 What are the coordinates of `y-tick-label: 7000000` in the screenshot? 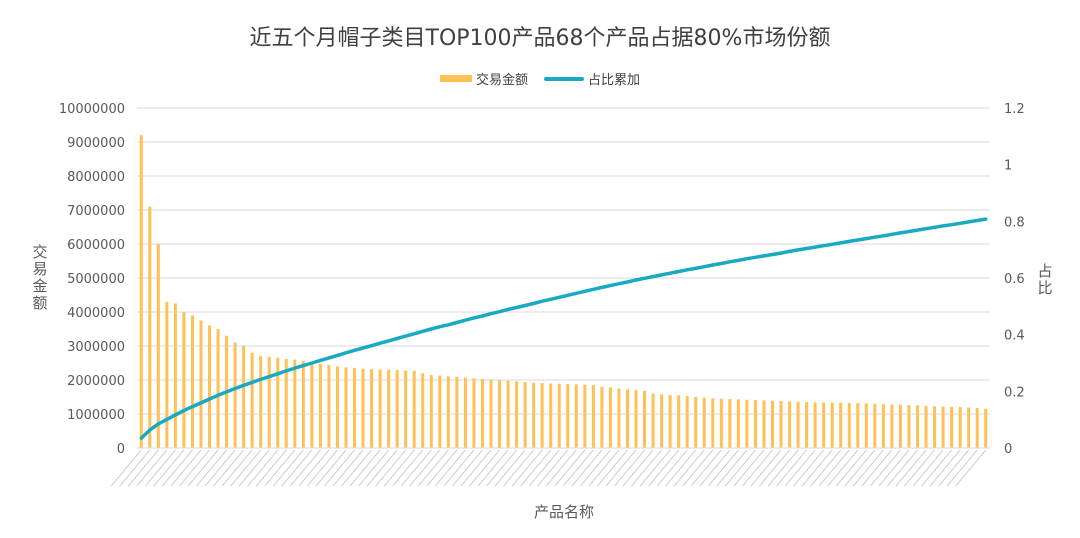 It's located at (96, 211).